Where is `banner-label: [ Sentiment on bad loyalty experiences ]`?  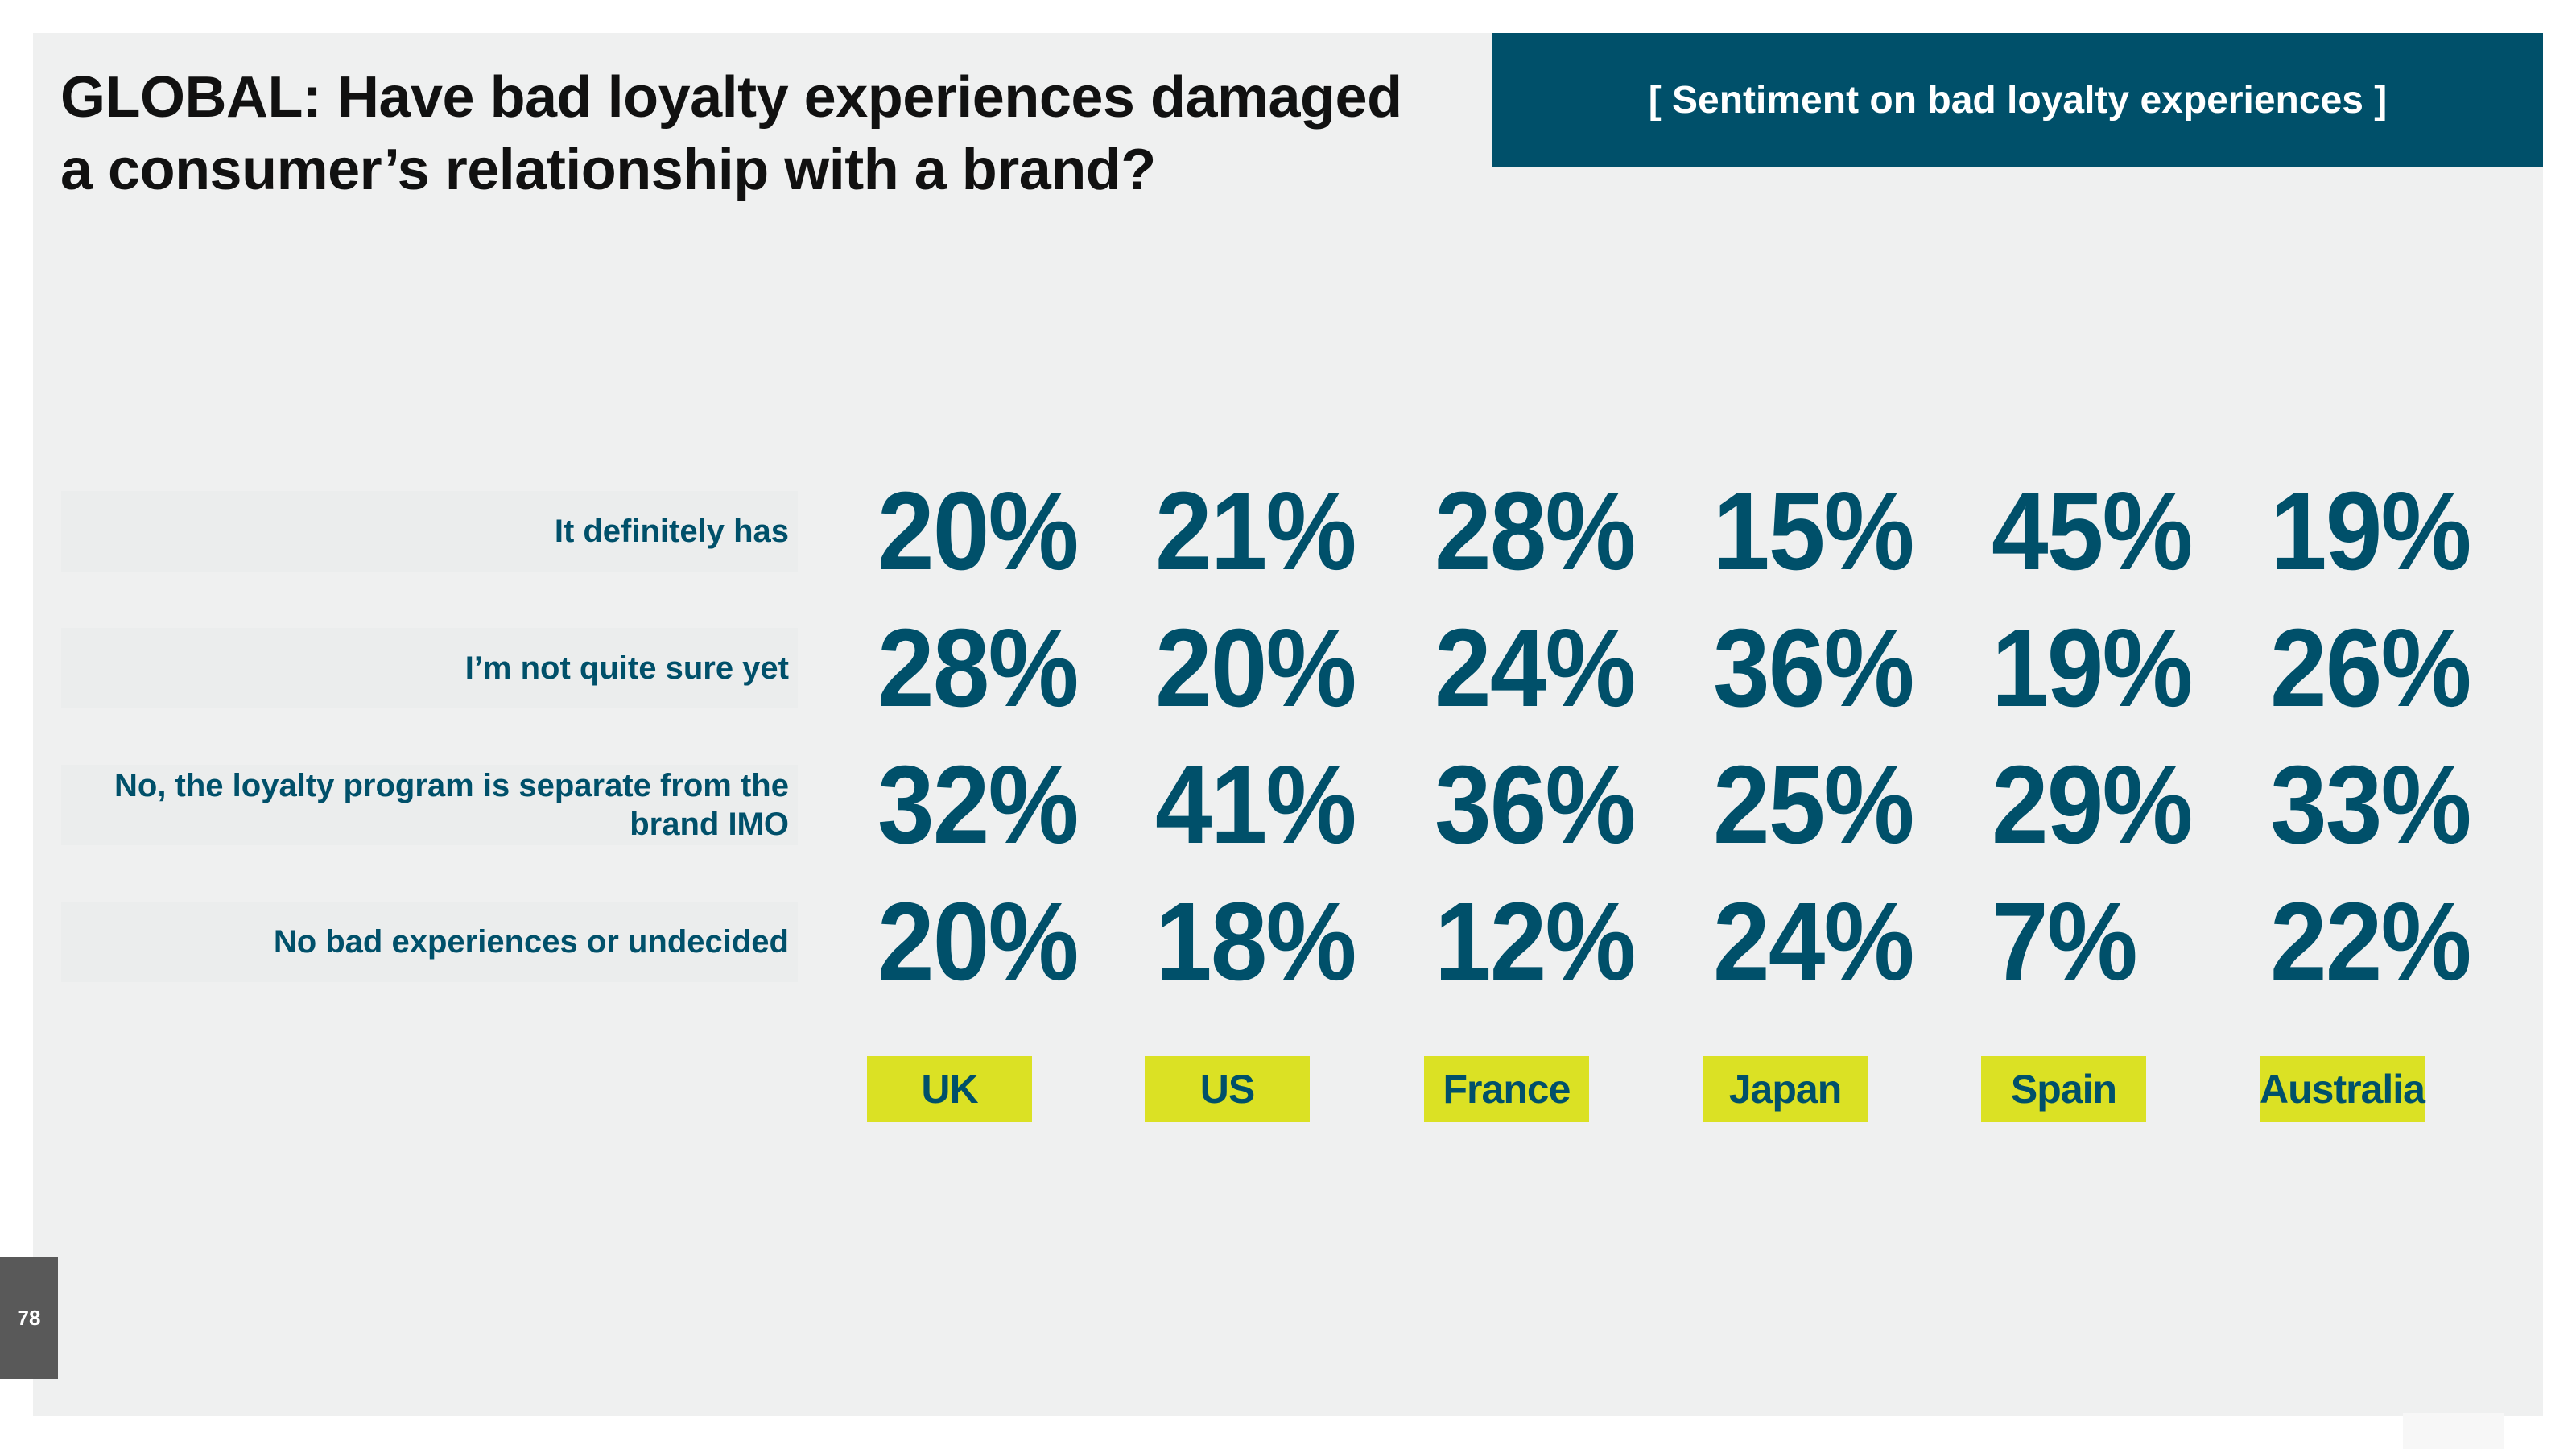 banner-label: [ Sentiment on bad loyalty experiences ] is located at coordinates (2018, 100).